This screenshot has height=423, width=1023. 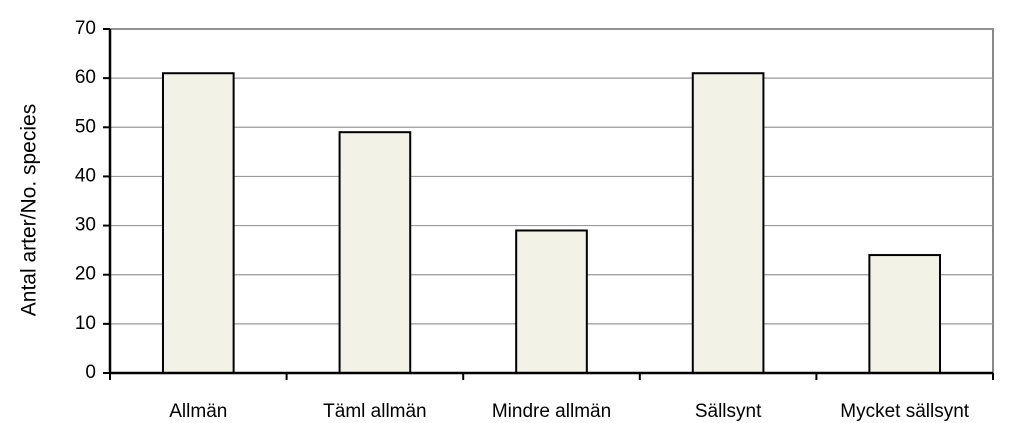 What do you see at coordinates (85, 323) in the screenshot?
I see `y-tick-label: 10` at bounding box center [85, 323].